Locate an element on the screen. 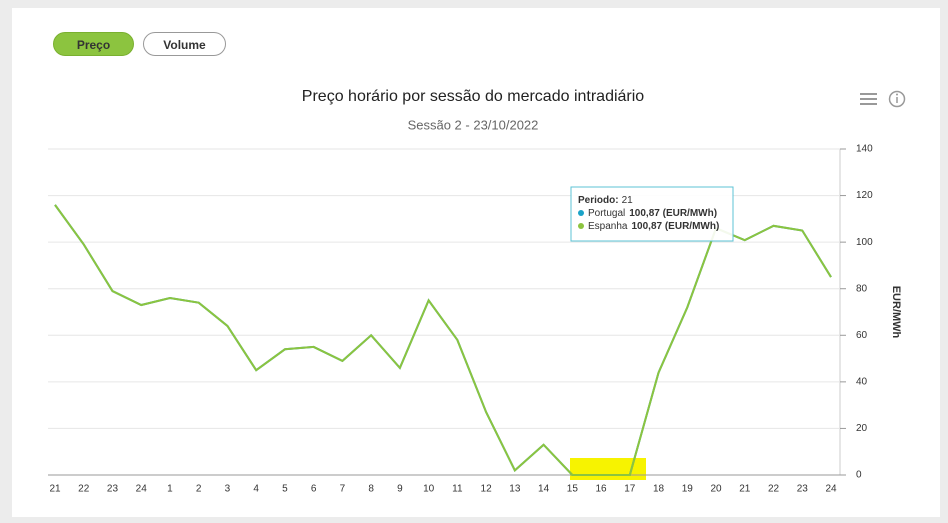 The height and width of the screenshot is (523, 948). x-tick-label: 13 is located at coordinates (515, 489).